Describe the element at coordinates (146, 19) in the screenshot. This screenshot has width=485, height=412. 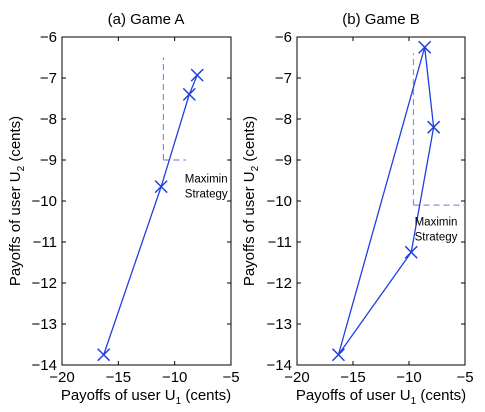
I see `chart-title: (a) Game A` at that location.